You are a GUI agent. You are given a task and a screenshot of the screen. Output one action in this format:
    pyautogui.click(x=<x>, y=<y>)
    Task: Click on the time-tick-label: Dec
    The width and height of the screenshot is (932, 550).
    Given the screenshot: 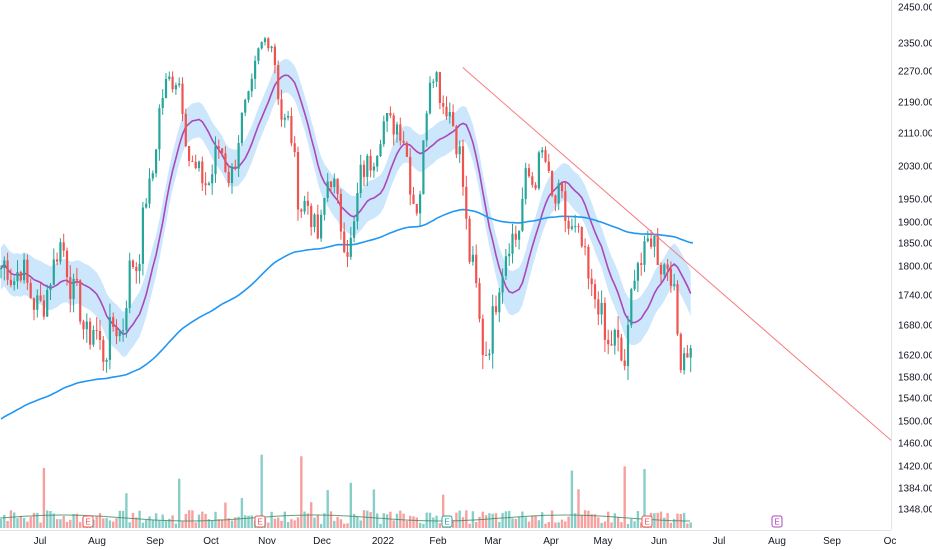 What is the action you would take?
    pyautogui.click(x=322, y=541)
    